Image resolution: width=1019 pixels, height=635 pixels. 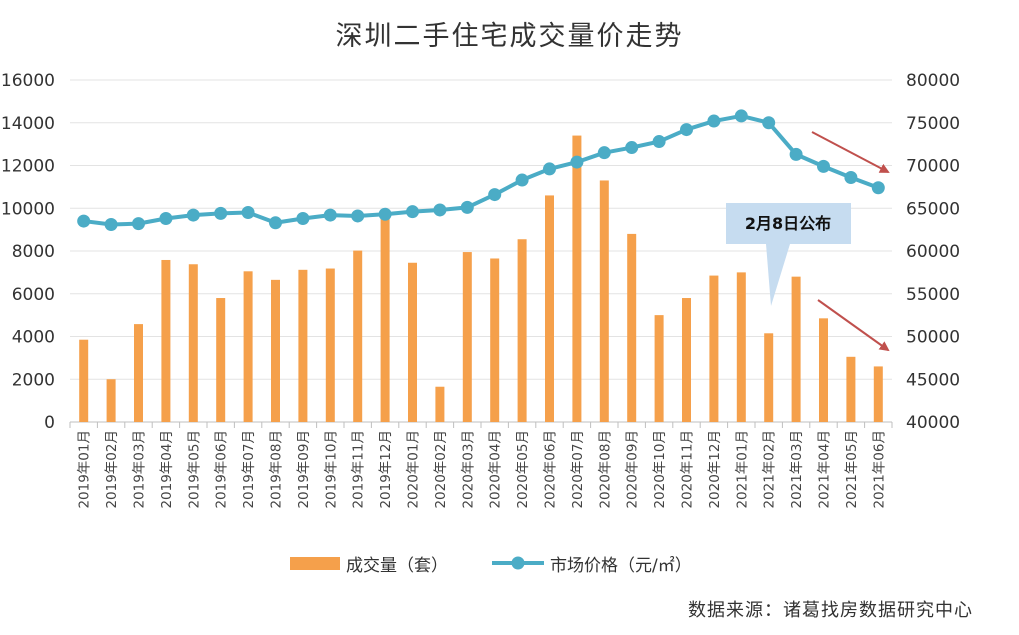 What do you see at coordinates (788, 254) in the screenshot?
I see `callout-bubble` at bounding box center [788, 254].